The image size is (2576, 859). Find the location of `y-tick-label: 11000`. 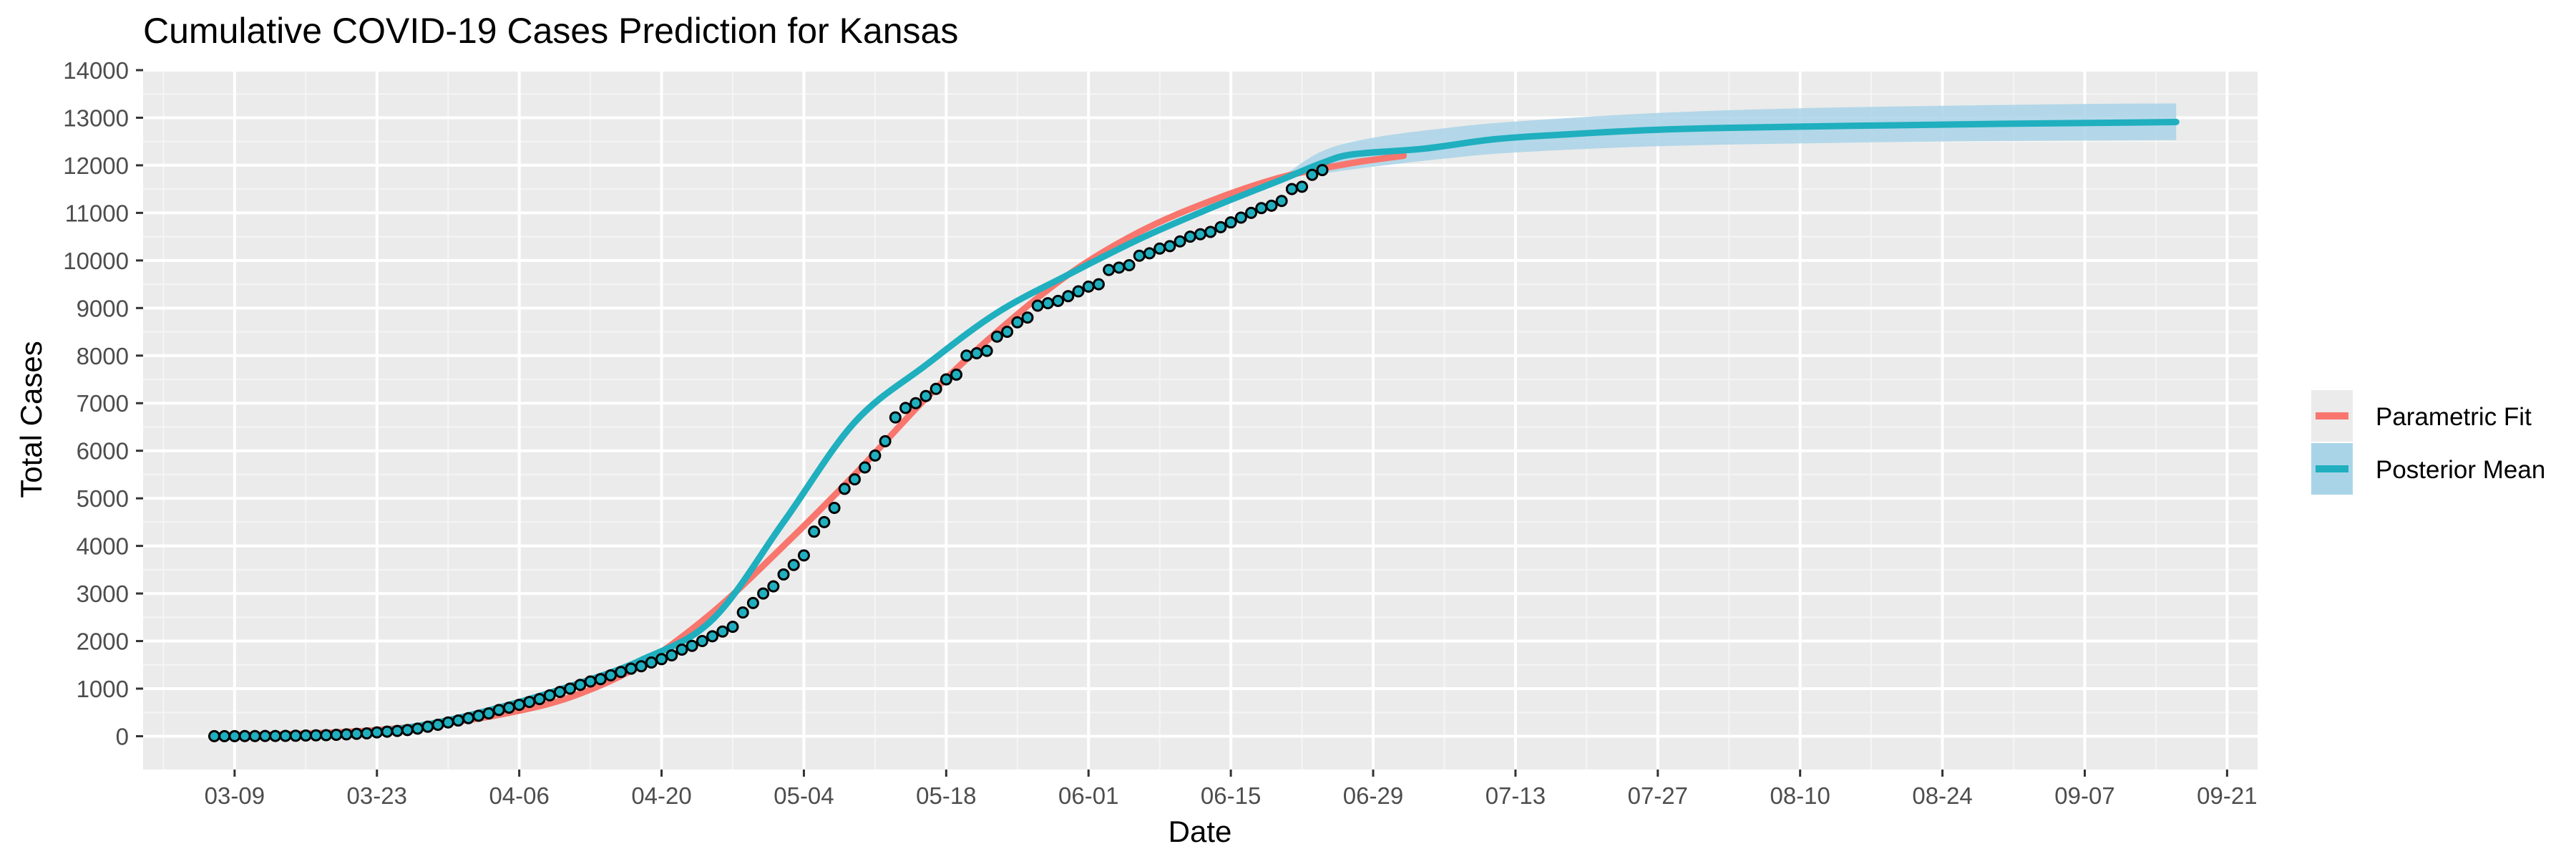

y-tick-label: 11000 is located at coordinates (97, 213).